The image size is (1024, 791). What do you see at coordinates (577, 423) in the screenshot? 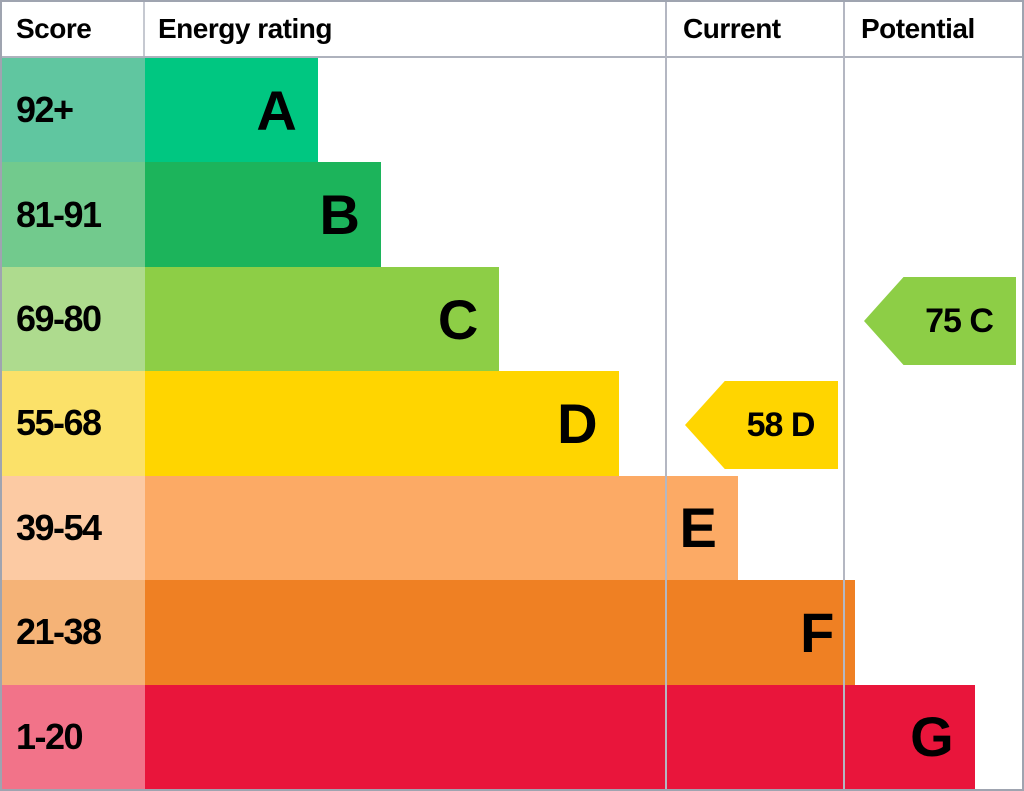
I see `rating-letter: D` at bounding box center [577, 423].